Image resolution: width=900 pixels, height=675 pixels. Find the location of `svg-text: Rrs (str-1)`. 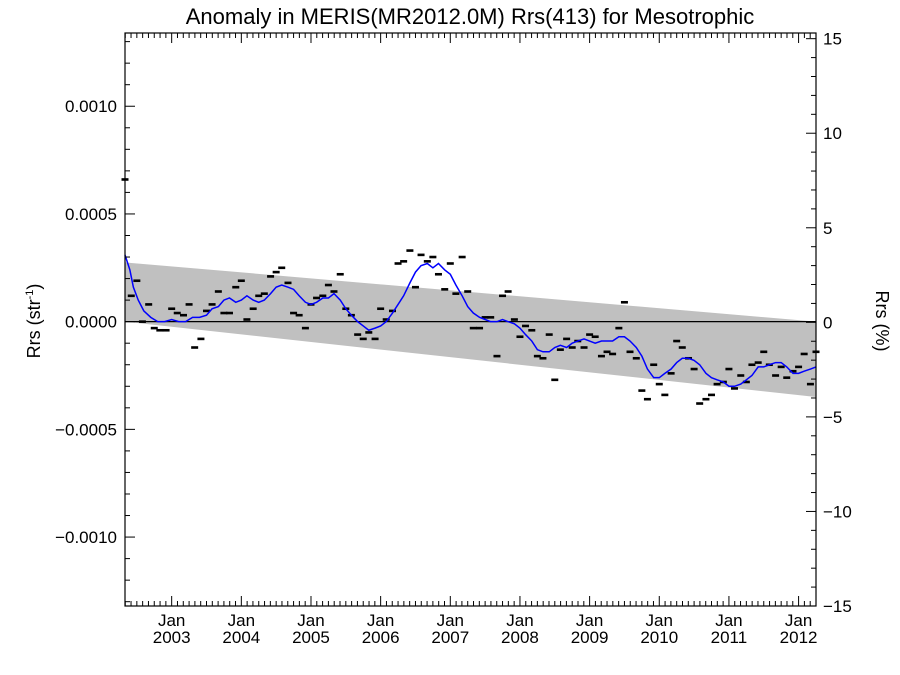

svg-text: Rrs (str-1) is located at coordinates (34, 321).